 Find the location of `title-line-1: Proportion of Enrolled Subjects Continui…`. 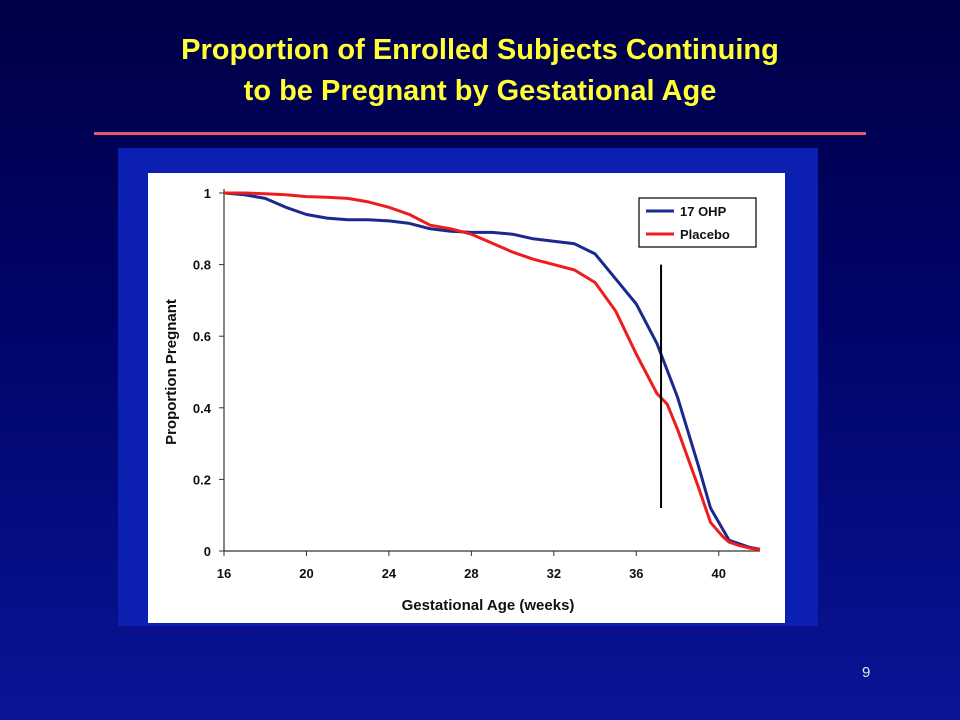

title-line-1: Proportion of Enrolled Subjects Continui… is located at coordinates (480, 50).